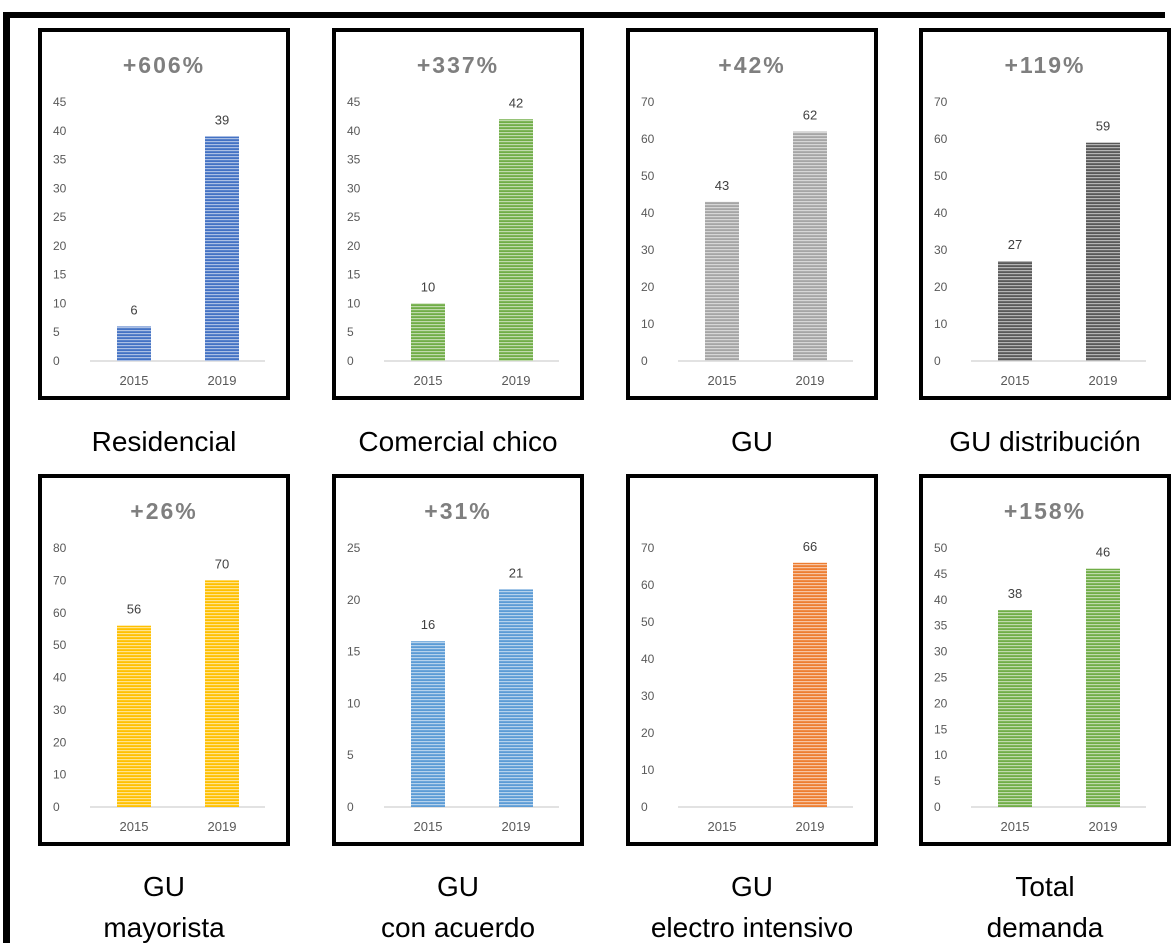 The width and height of the screenshot is (1173, 947). What do you see at coordinates (222, 563) in the screenshot?
I see `data-label: 70` at bounding box center [222, 563].